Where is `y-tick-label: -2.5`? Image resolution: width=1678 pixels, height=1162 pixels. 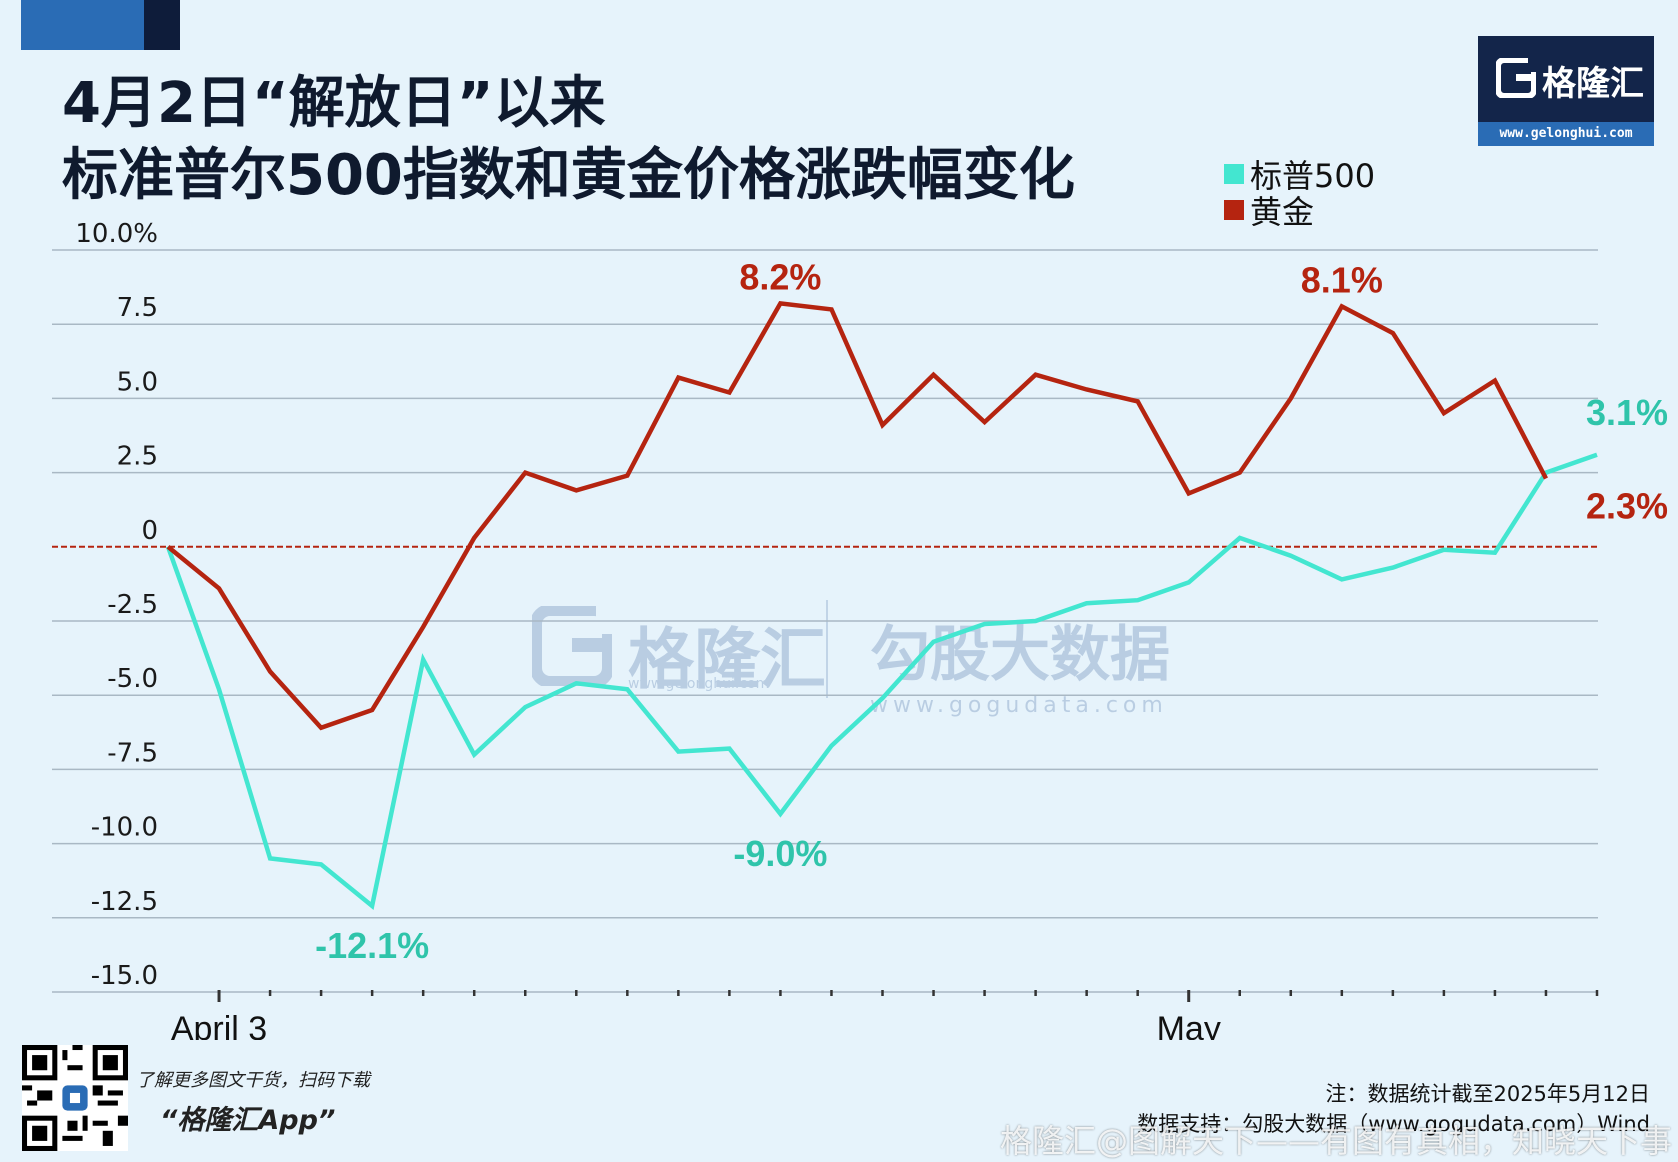
y-tick-label: -2.5 is located at coordinates (132, 605).